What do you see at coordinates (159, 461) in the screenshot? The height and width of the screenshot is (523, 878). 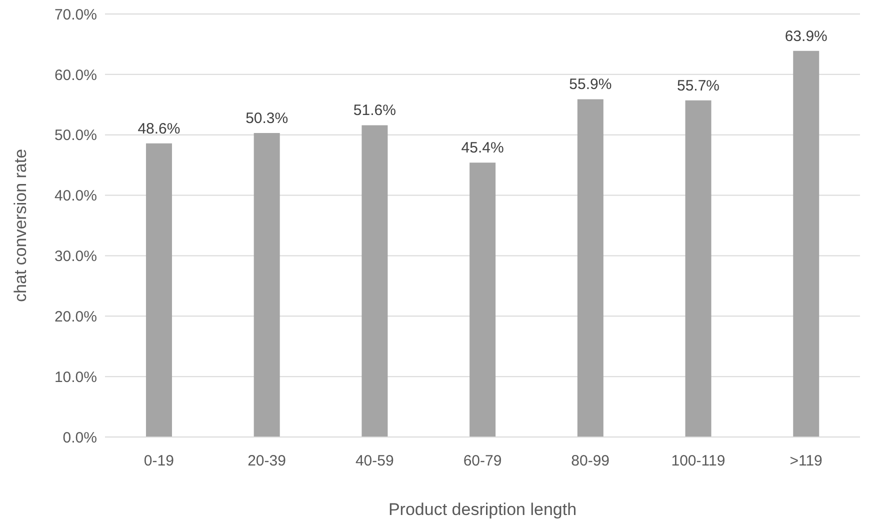 I see `x-tick-label: 0-19` at bounding box center [159, 461].